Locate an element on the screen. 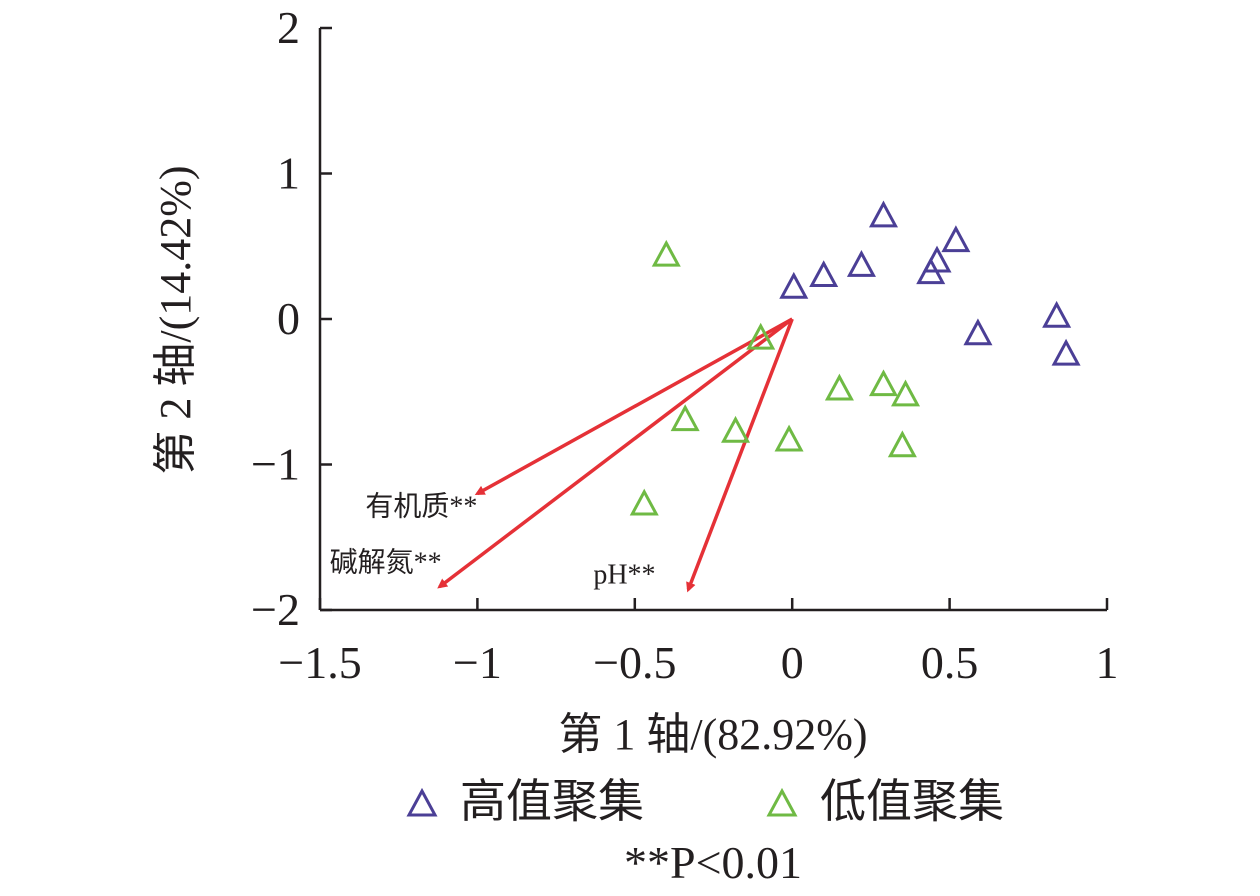  y-tick-label: 0 is located at coordinates (288, 318).